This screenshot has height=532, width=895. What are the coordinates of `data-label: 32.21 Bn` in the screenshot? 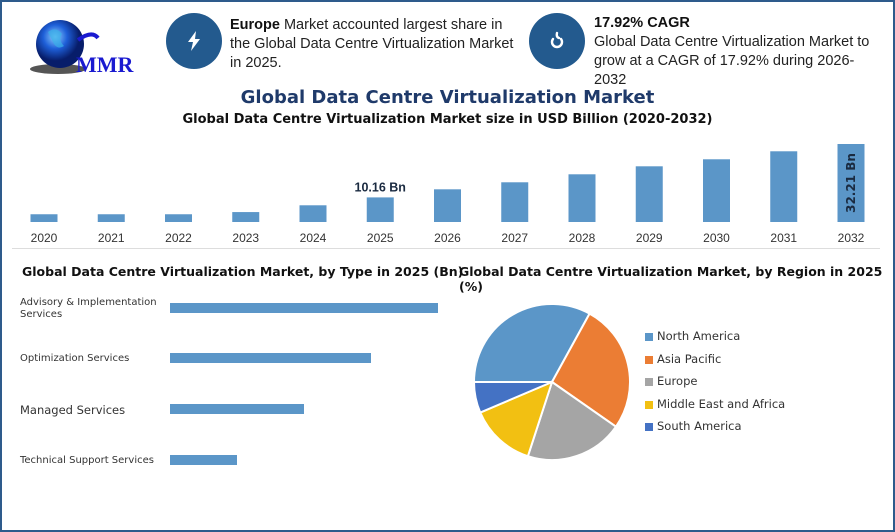 It's located at (851, 183).